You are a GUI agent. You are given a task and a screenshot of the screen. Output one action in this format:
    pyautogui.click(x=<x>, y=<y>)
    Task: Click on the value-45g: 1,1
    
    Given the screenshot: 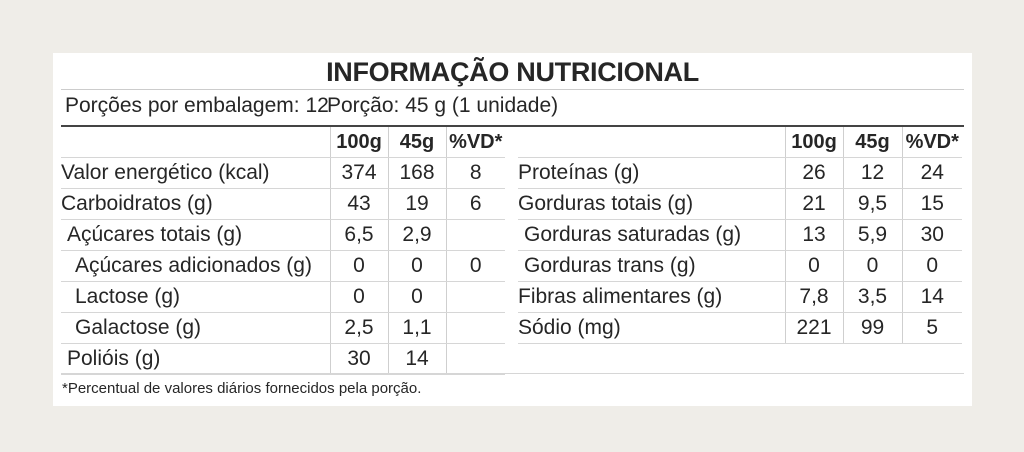 What is the action you would take?
    pyautogui.click(x=416, y=328)
    